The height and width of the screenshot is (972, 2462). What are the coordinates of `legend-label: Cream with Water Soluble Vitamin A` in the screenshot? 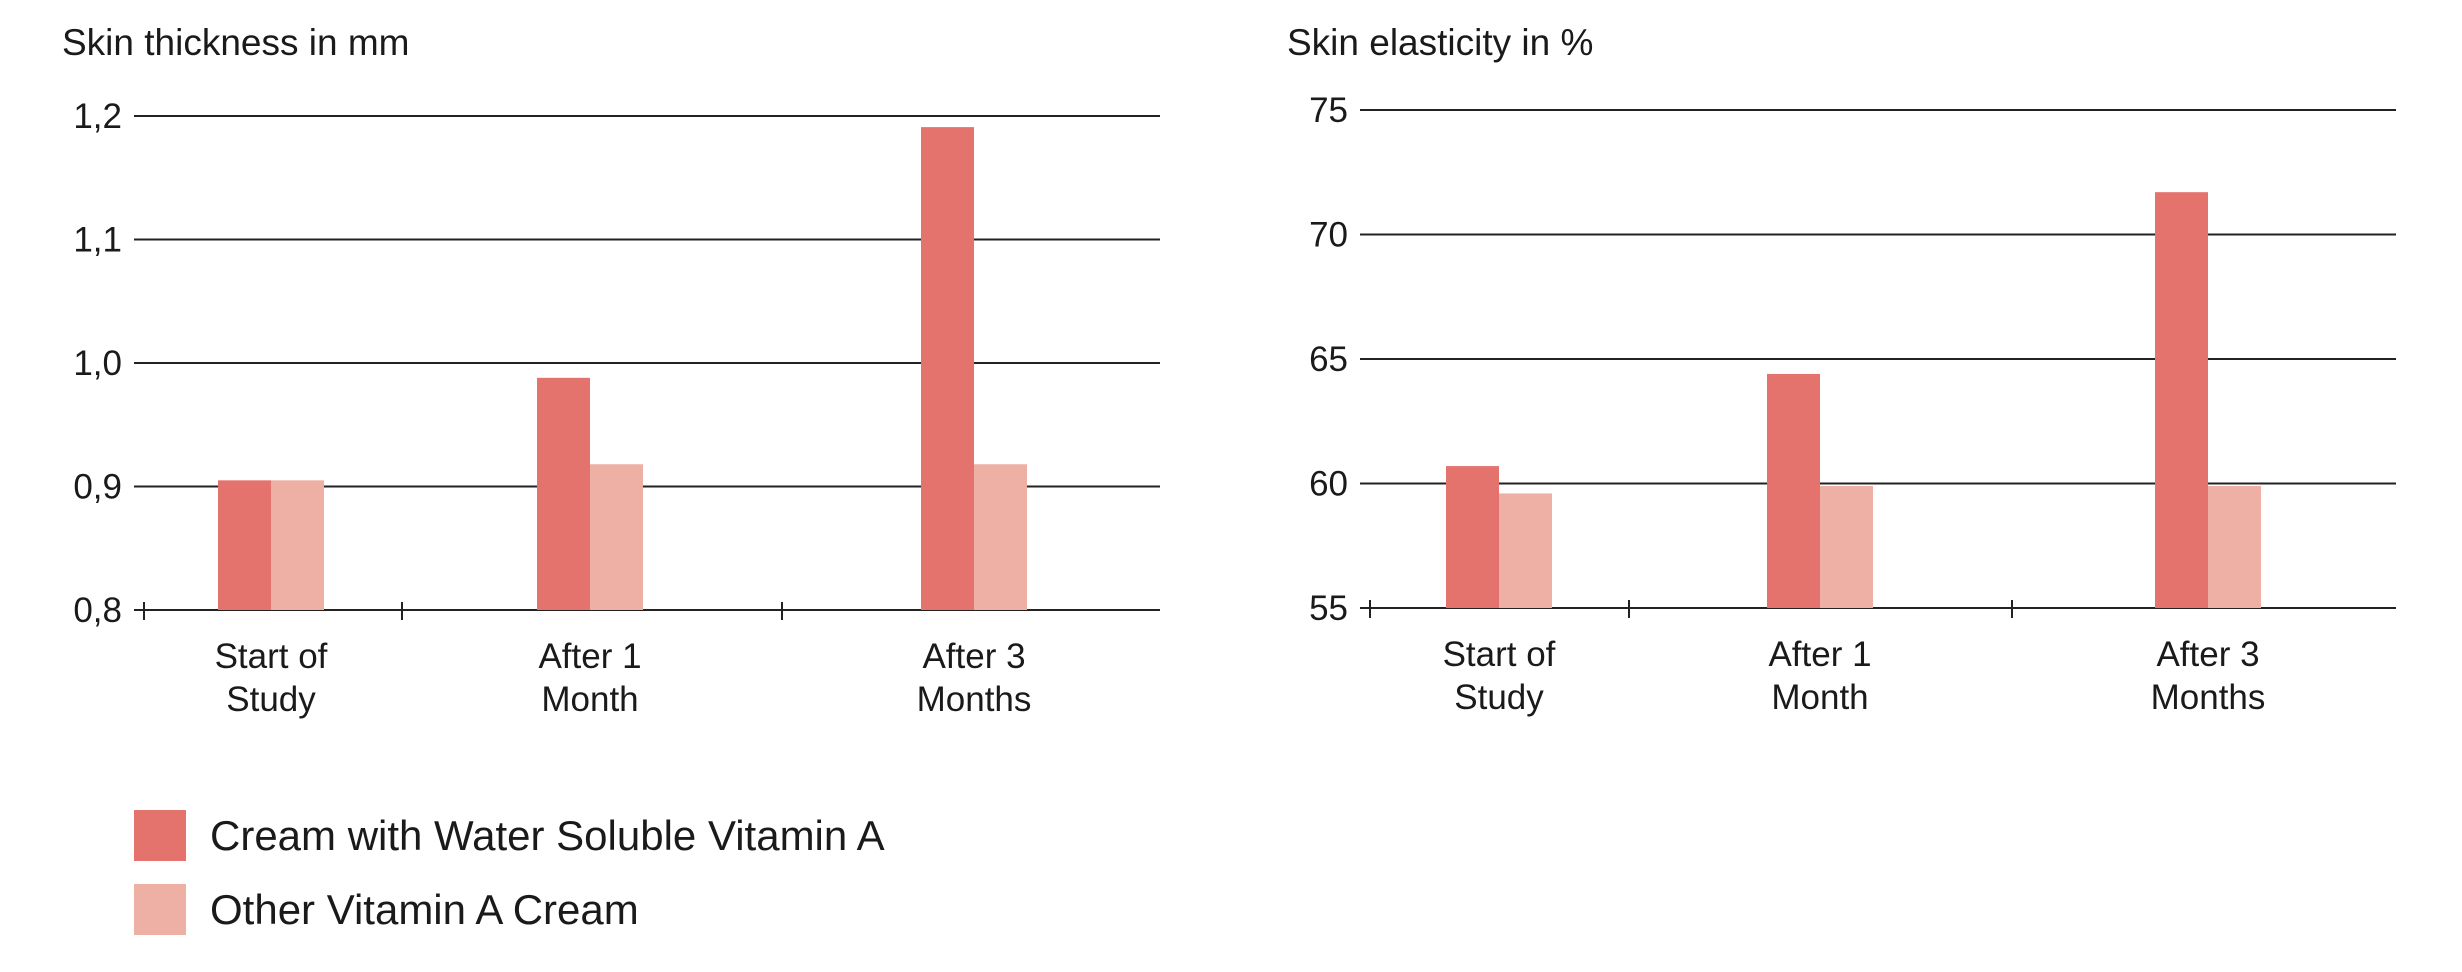 It's located at (547, 835).